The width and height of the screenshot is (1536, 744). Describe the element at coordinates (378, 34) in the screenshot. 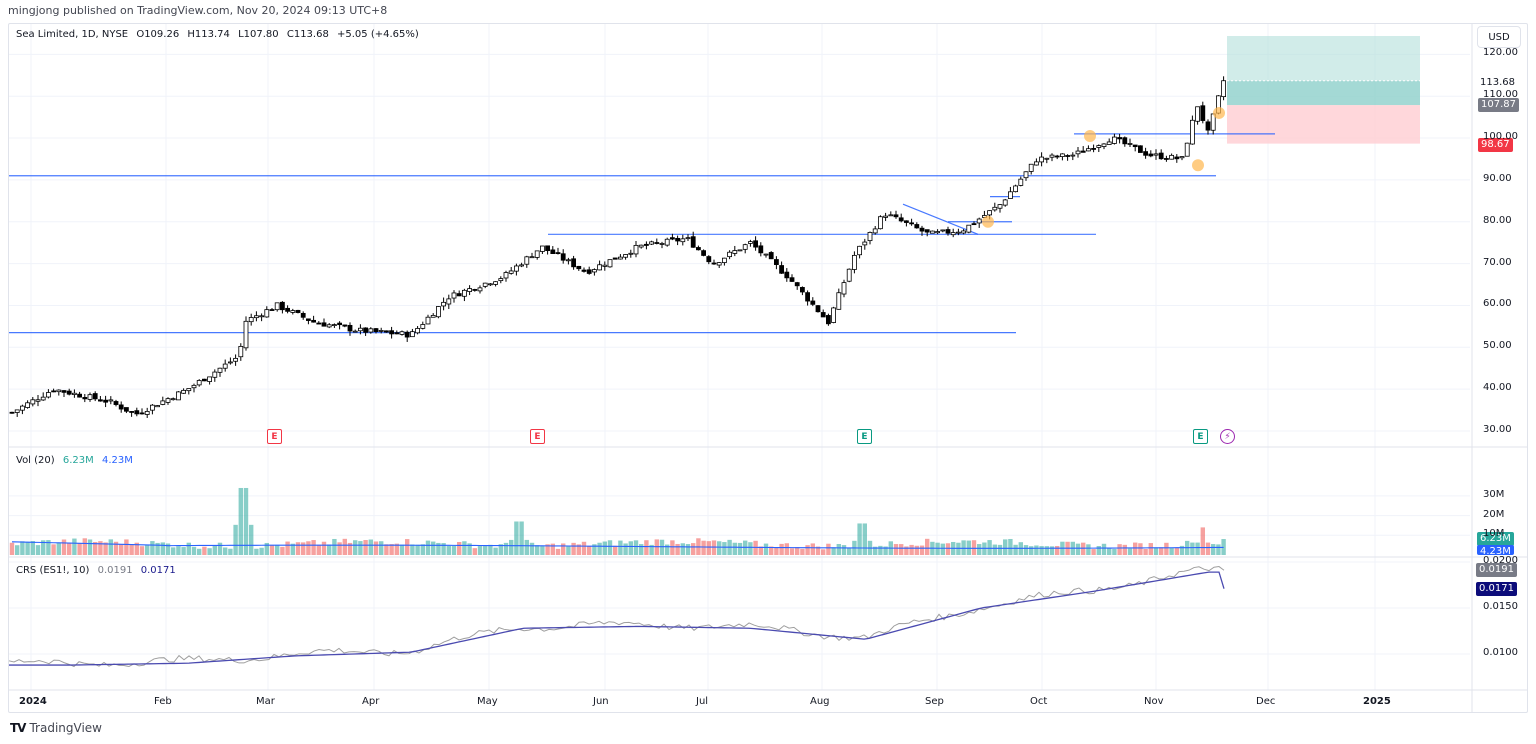

I see `ohlc-change: +5.05 (+4.65%)` at that location.